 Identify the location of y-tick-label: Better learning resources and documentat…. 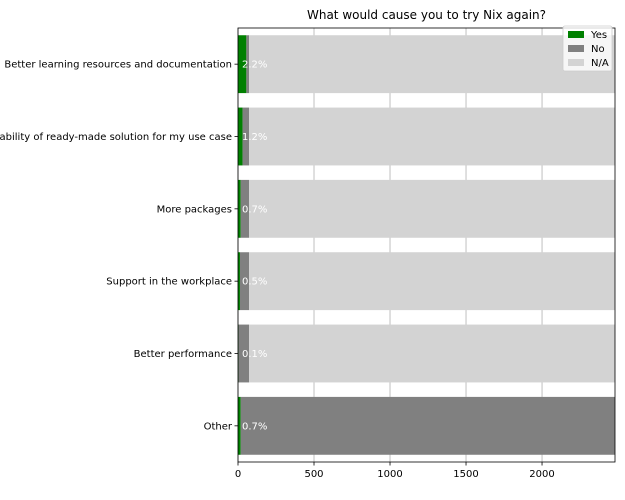
(118, 65).